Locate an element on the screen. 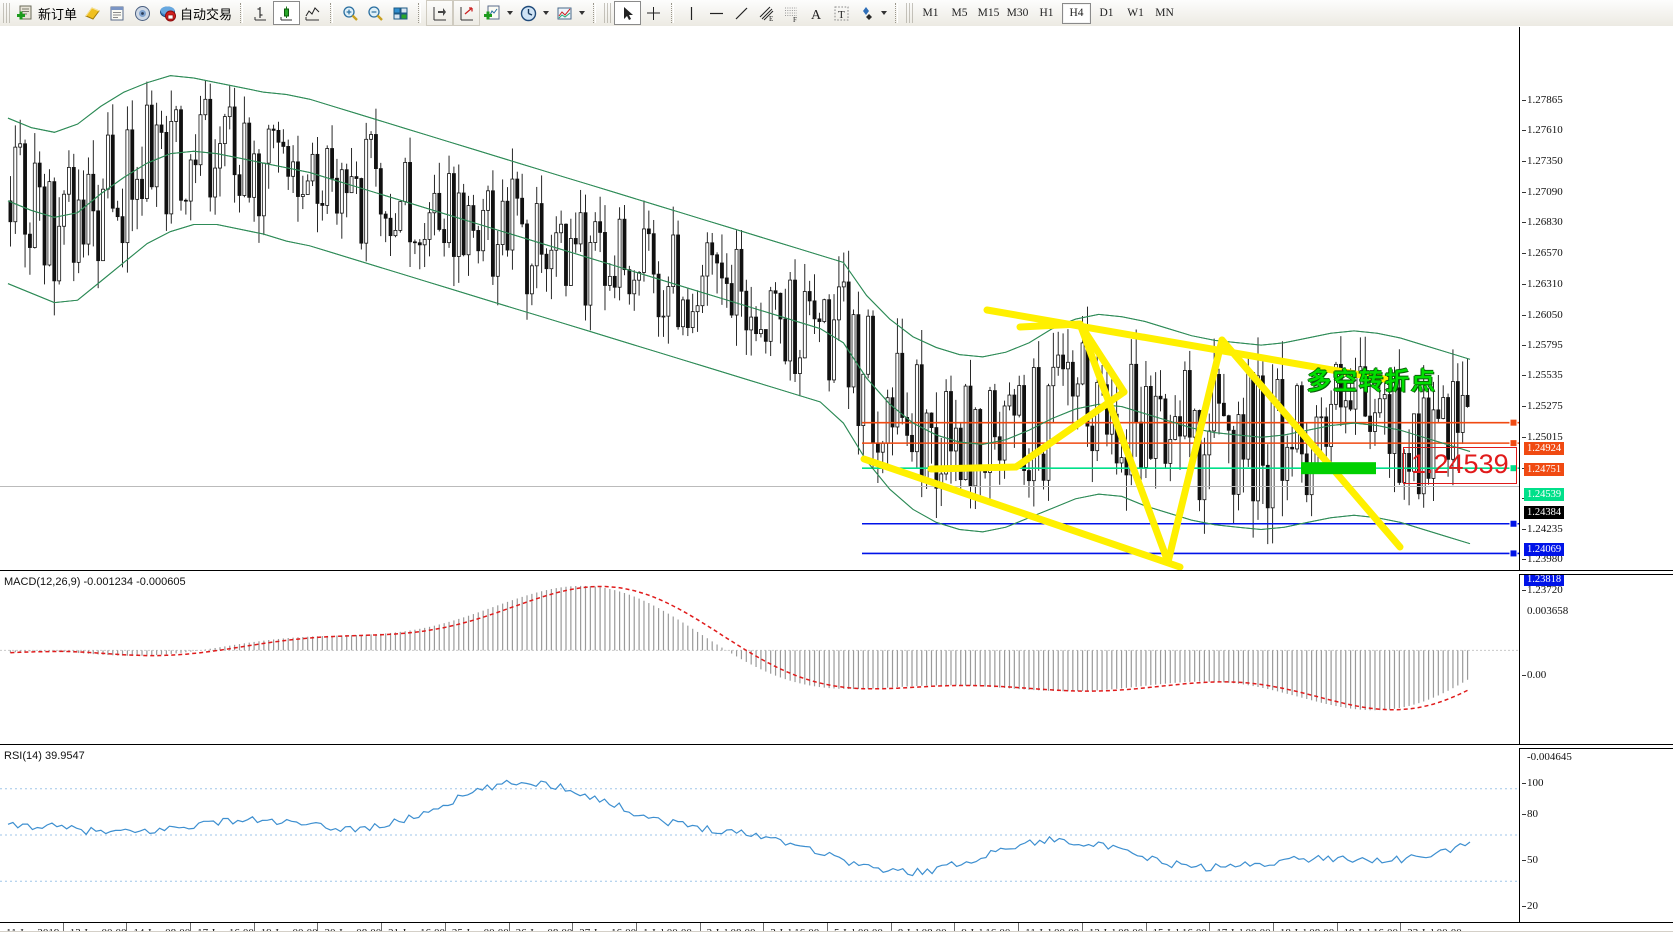 The height and width of the screenshot is (952, 1673). line-chart-button is located at coordinates (312, 13).